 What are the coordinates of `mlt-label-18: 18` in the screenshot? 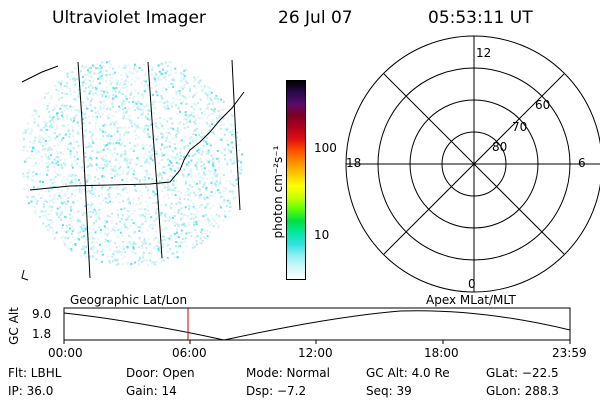 It's located at (354, 163).